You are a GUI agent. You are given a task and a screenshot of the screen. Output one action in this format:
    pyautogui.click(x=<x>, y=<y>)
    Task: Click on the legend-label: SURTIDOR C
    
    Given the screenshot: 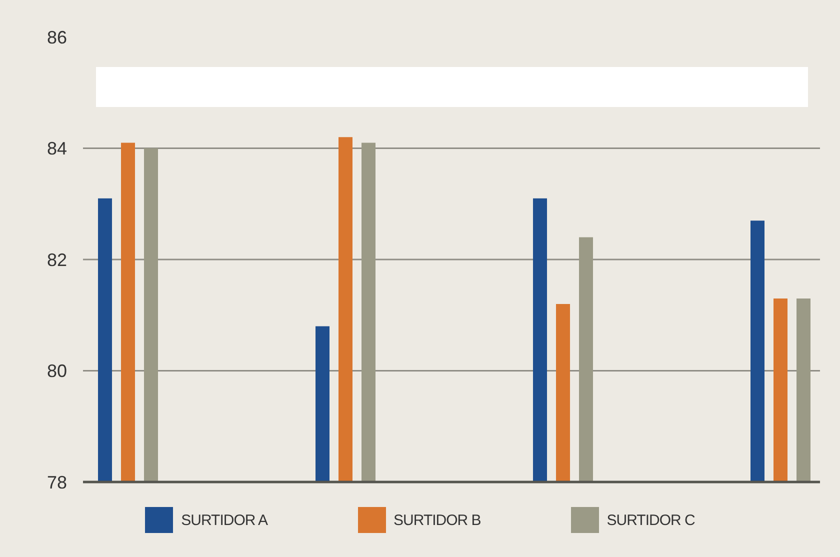 What is the action you would take?
    pyautogui.click(x=650, y=520)
    